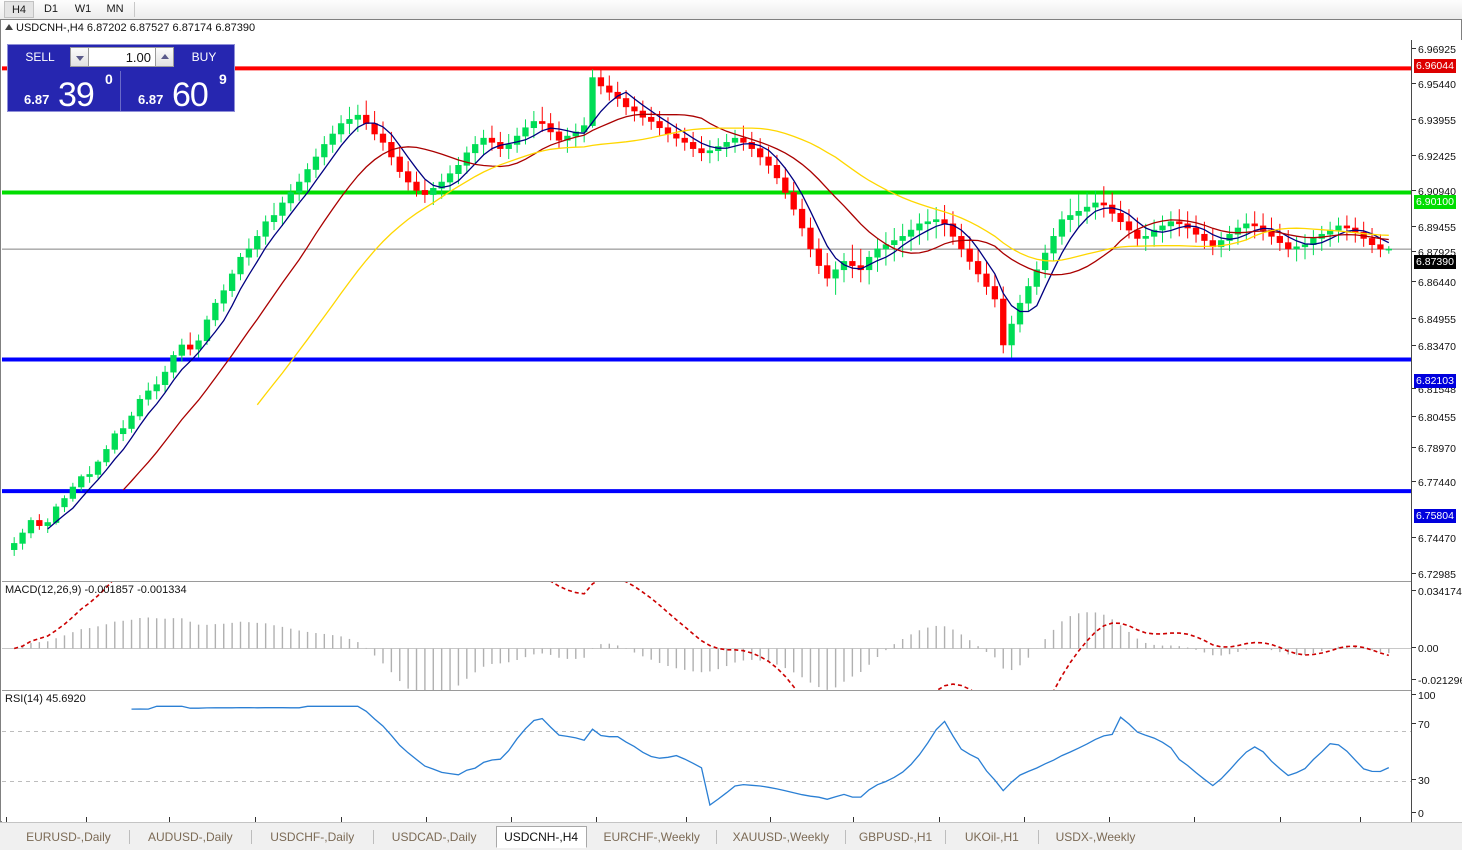 This screenshot has width=1462, height=850. Describe the element at coordinates (991, 837) in the screenshot. I see `symbol-tab-ukoilh1: UKOil-,H1` at that location.